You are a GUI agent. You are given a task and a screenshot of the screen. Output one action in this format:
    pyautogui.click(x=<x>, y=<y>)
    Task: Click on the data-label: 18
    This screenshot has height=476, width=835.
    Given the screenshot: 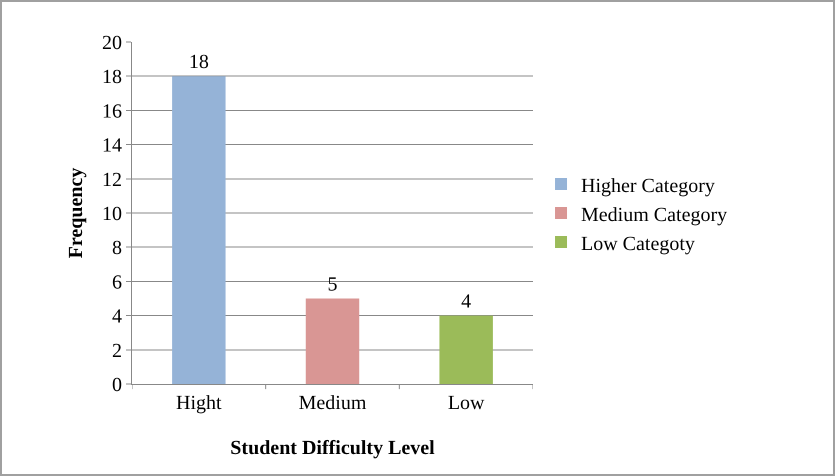 What is the action you would take?
    pyautogui.click(x=198, y=62)
    